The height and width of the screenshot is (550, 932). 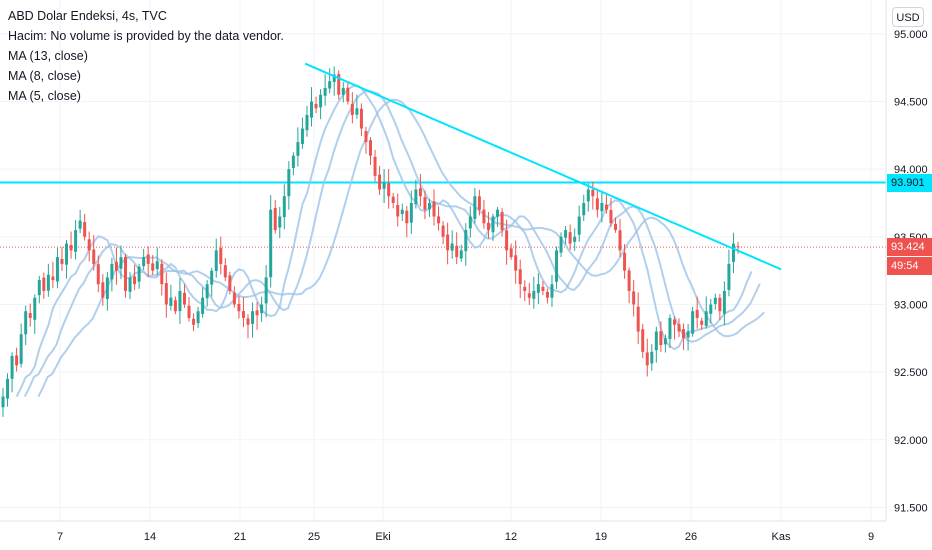 What do you see at coordinates (87, 16) in the screenshot?
I see `symbol-title: ABD Dolar Endeksi, 4s, TVC` at bounding box center [87, 16].